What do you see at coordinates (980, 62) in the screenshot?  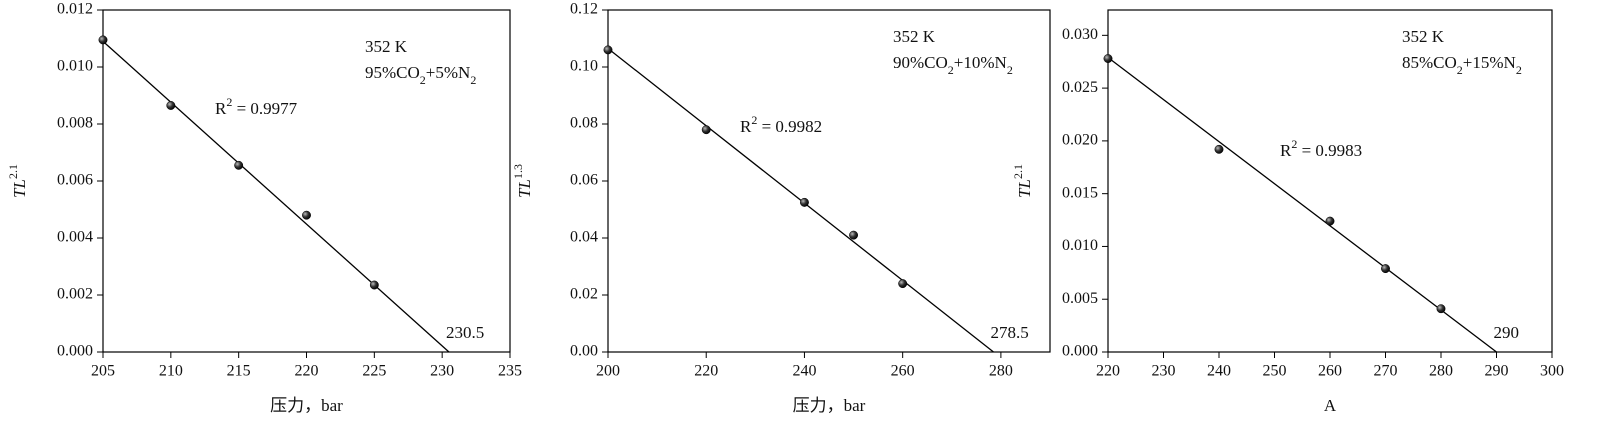 I see `mixture-label-part: +10%N` at bounding box center [980, 62].